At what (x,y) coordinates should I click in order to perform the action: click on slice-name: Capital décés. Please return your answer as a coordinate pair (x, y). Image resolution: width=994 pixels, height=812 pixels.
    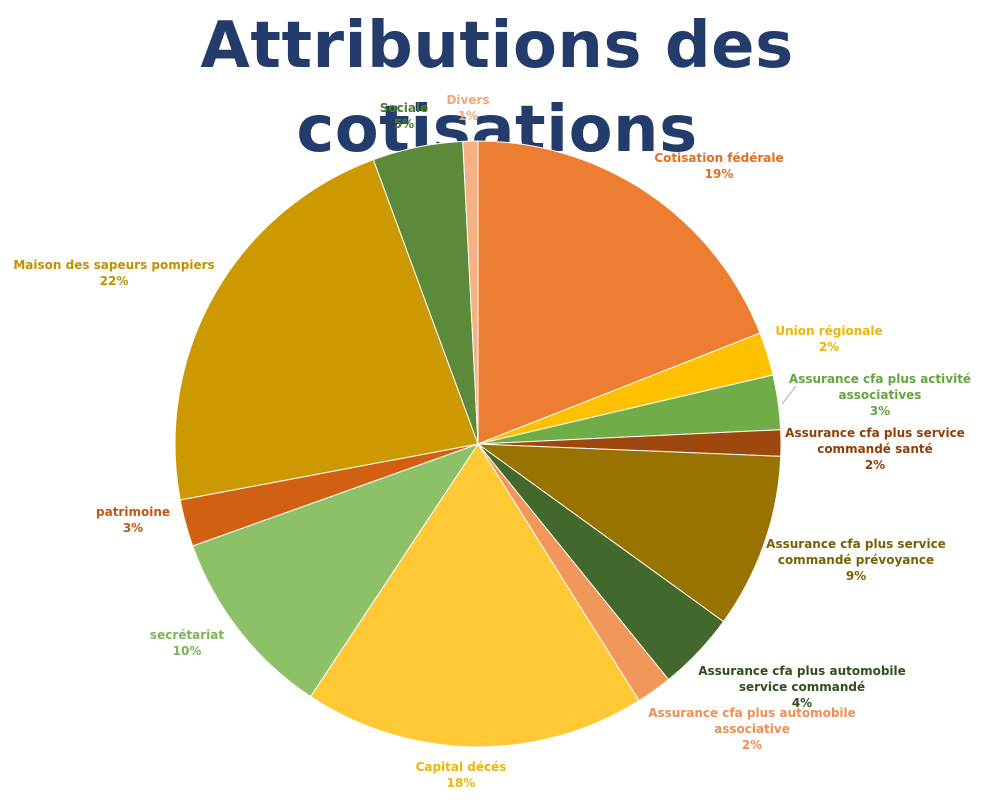
    Looking at the image, I should click on (461, 767).